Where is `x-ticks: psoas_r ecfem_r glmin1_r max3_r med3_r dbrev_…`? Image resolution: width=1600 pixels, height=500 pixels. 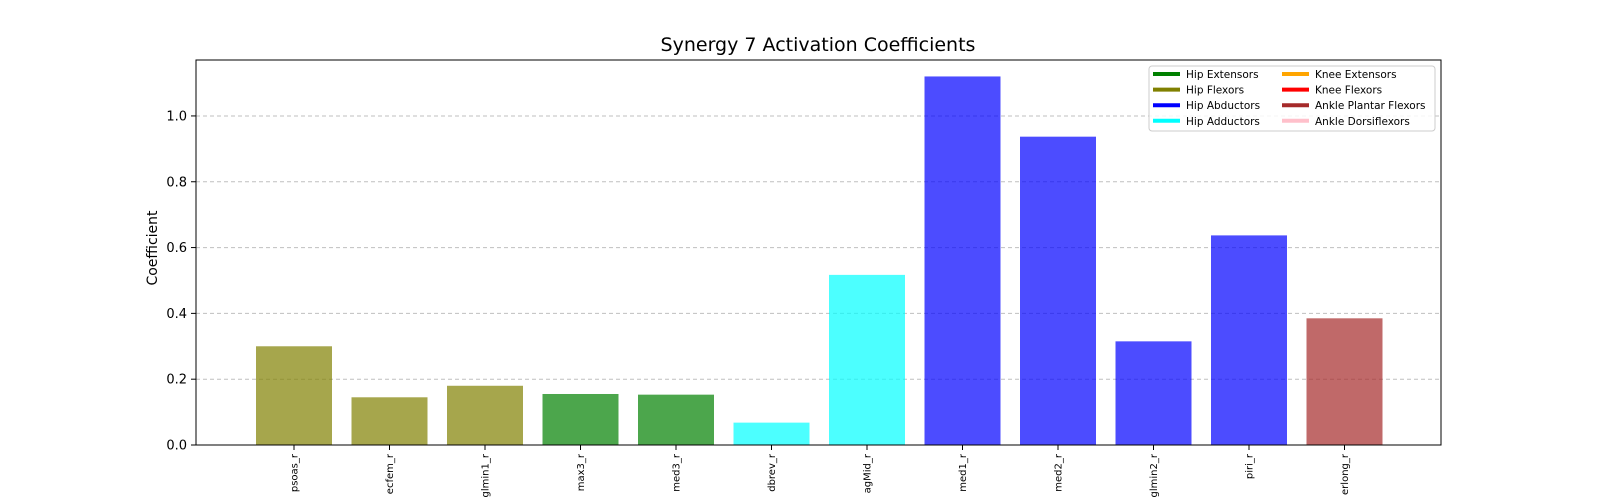 x-ticks: psoas_r ecfem_r glmin1_r max3_r med3_r dbrev_… is located at coordinates (820, 471).